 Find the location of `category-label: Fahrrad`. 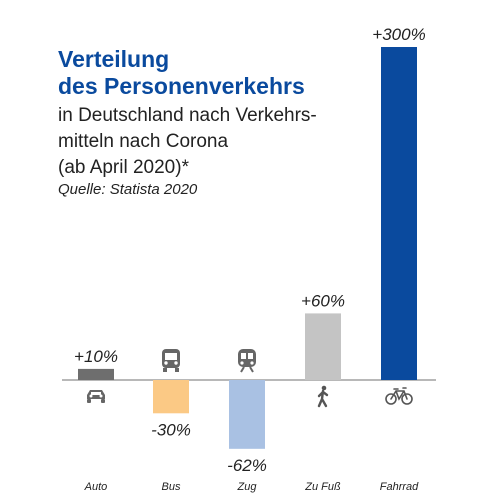

category-label: Fahrrad is located at coordinates (399, 487).